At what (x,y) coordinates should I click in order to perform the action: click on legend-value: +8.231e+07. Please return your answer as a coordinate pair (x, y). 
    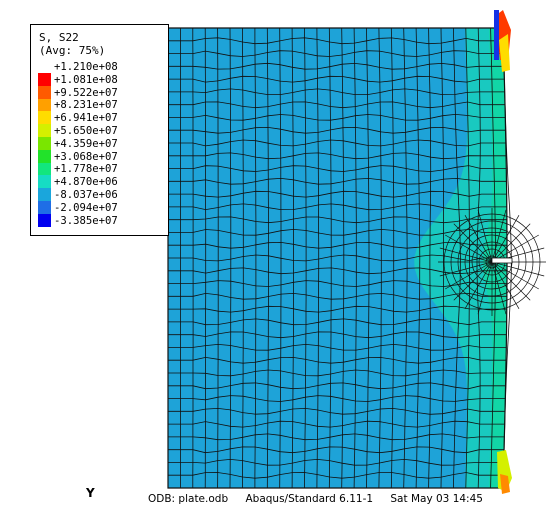
    Looking at the image, I should click on (86, 105).